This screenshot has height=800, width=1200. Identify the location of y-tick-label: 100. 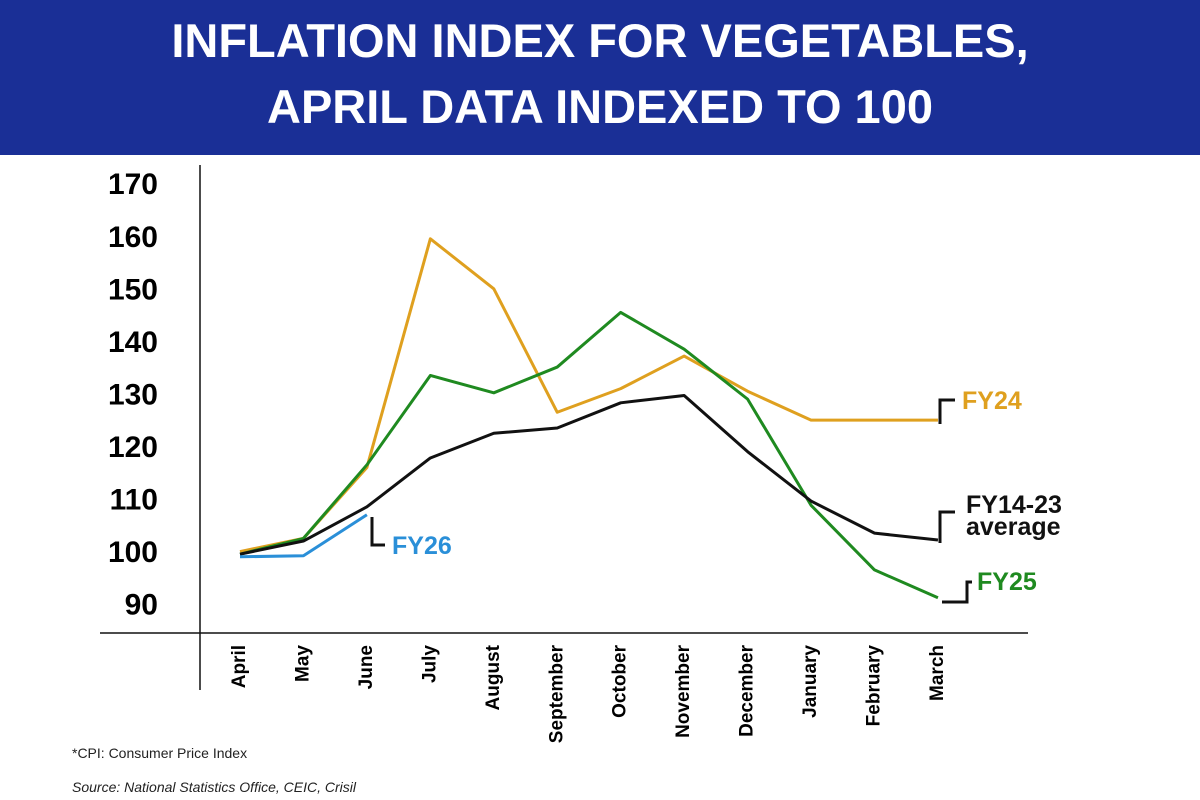
(133, 552).